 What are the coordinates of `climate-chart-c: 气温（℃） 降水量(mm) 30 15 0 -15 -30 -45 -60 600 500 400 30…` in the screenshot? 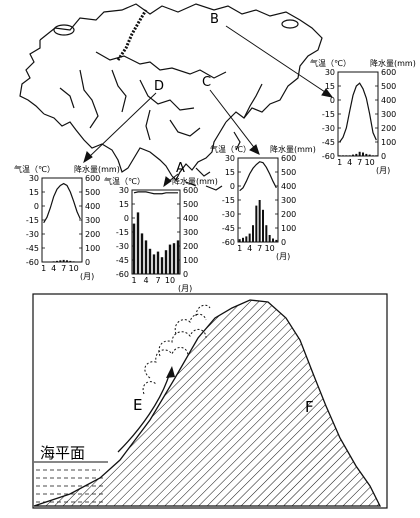 It's located at (263, 202).